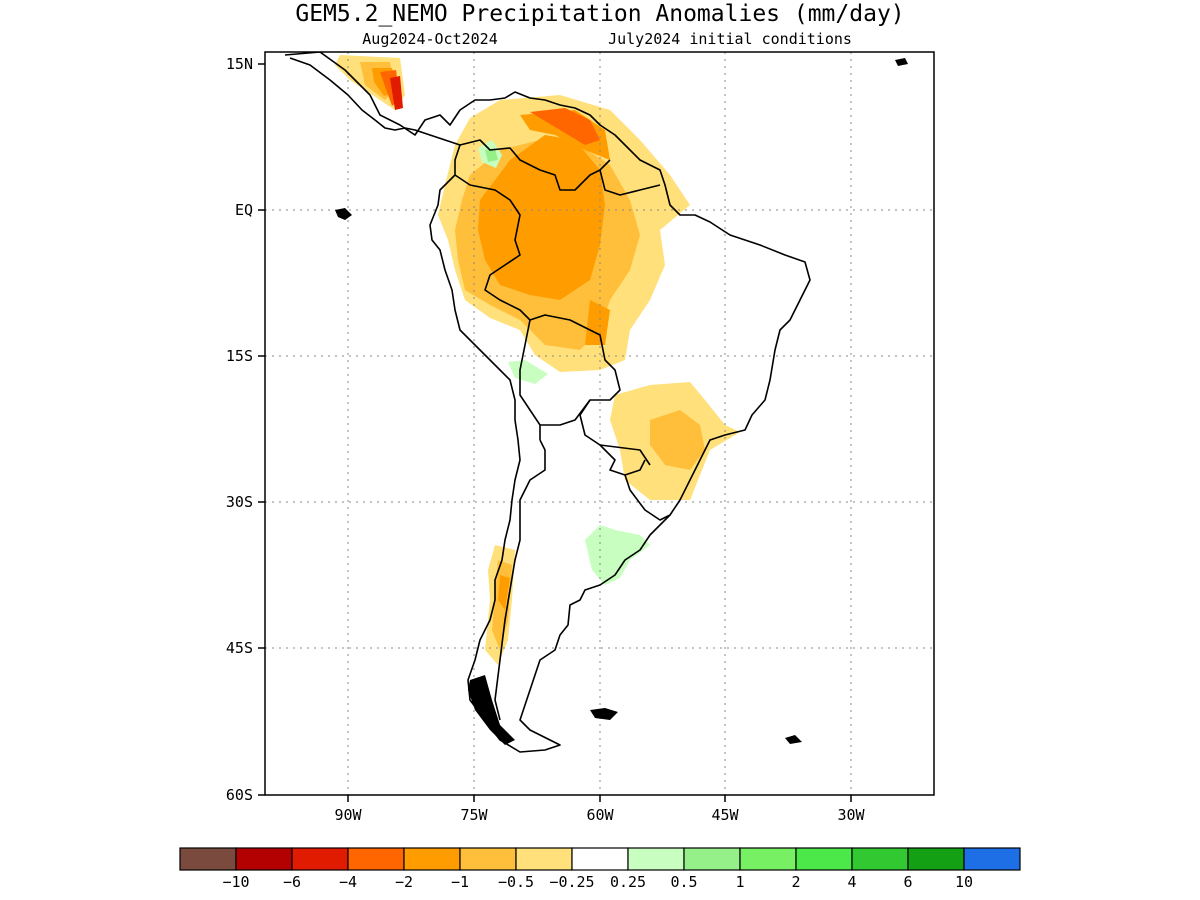 Image resolution: width=1200 pixels, height=900 pixels. I want to click on lon-label: 30W, so click(851, 815).